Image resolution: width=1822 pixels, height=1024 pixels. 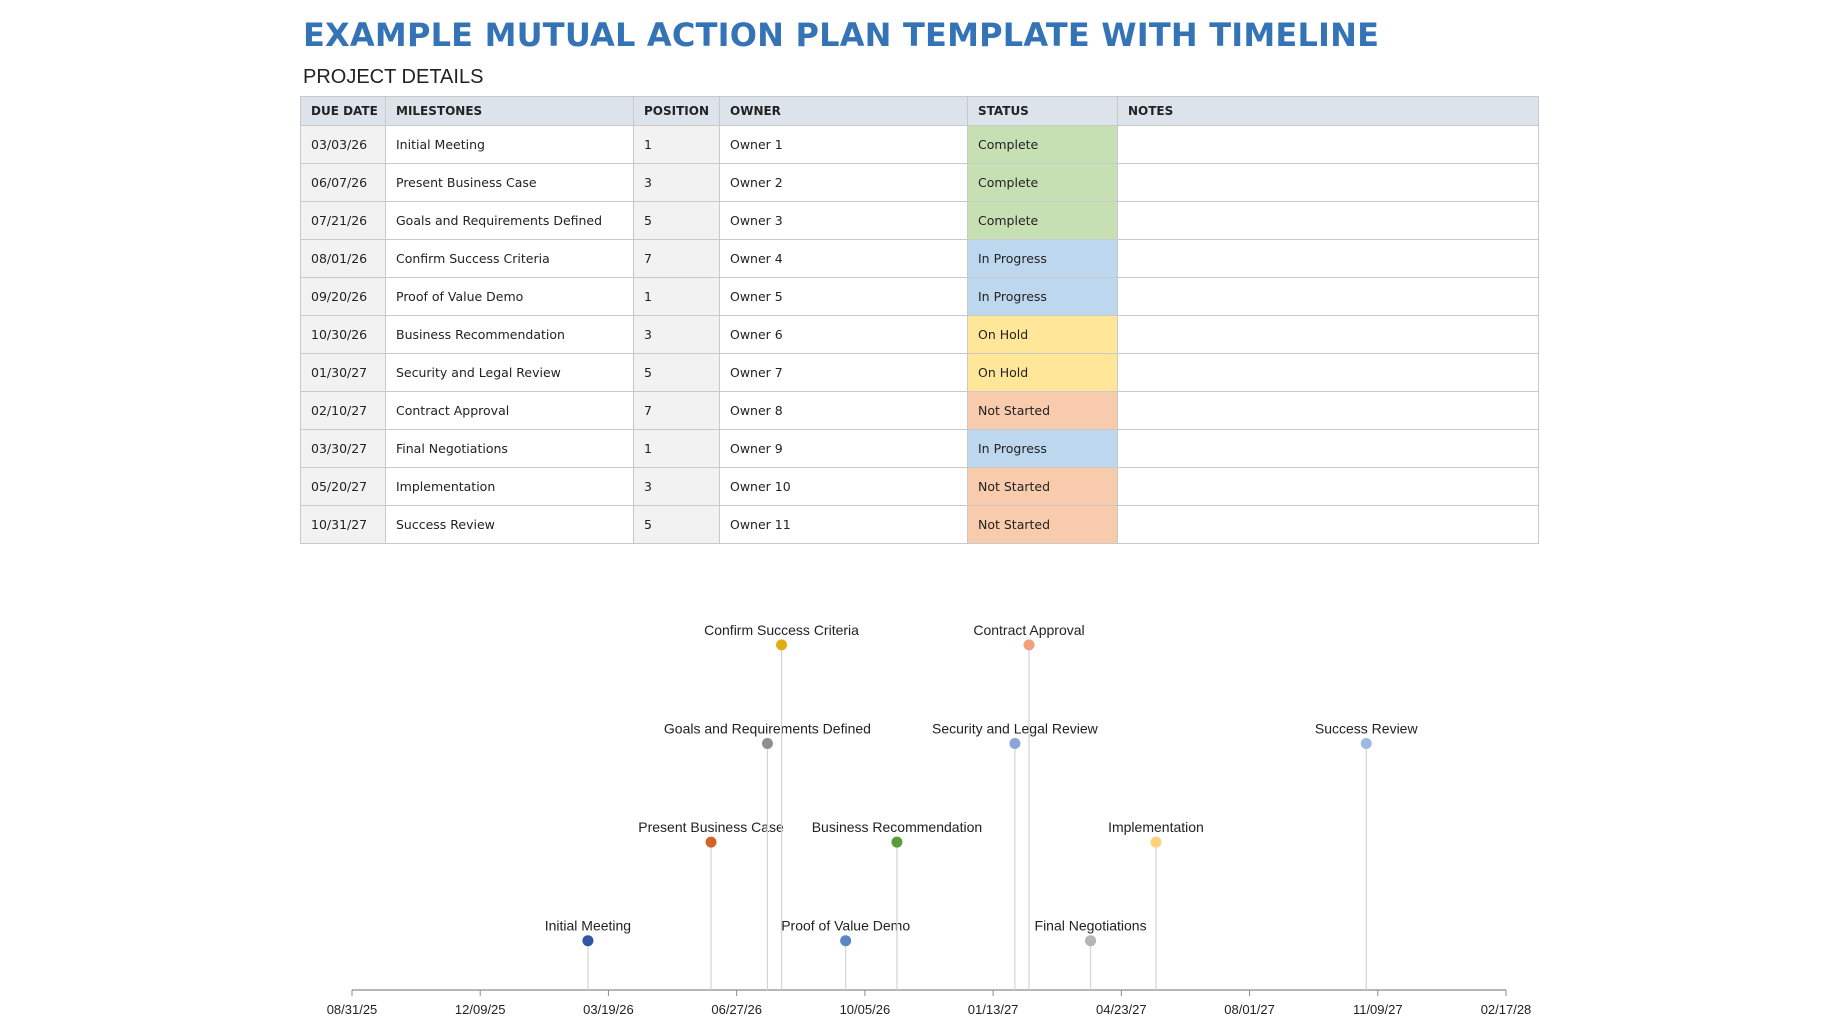 What do you see at coordinates (1506, 1009) in the screenshot?
I see `x-tick-label: 02/17/28` at bounding box center [1506, 1009].